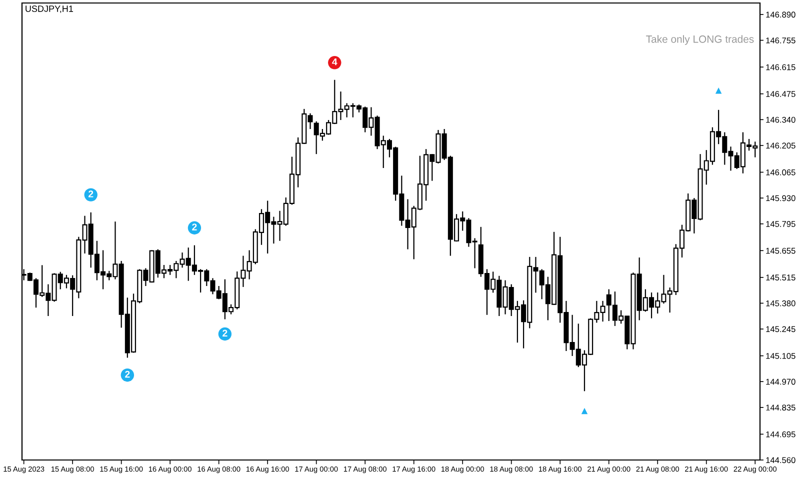 Image resolution: width=800 pixels, height=477 pixels. Describe the element at coordinates (781, 251) in the screenshot. I see `y-tick-label: 145.655` at that location.